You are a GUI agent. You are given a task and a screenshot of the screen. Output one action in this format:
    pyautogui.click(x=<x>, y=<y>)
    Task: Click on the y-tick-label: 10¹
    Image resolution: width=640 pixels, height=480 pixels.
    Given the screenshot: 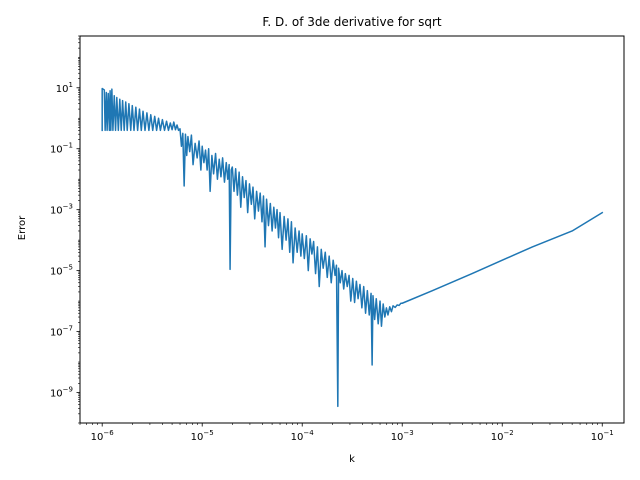 What is the action you would take?
    pyautogui.click(x=64, y=88)
    